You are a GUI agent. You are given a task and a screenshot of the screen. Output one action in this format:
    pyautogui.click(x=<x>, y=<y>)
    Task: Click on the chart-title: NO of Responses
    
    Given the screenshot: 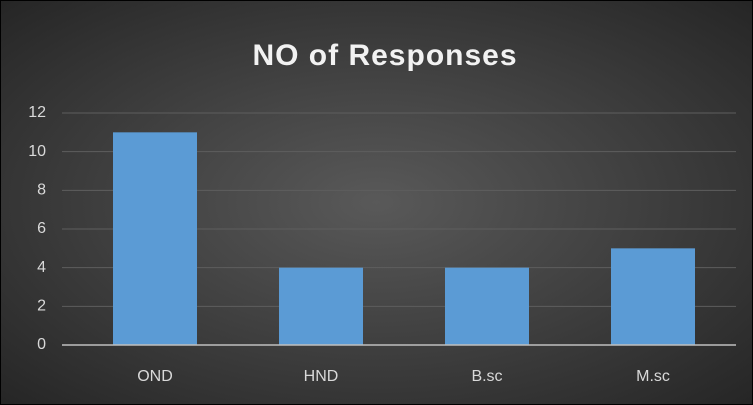 What is the action you would take?
    pyautogui.click(x=384, y=55)
    